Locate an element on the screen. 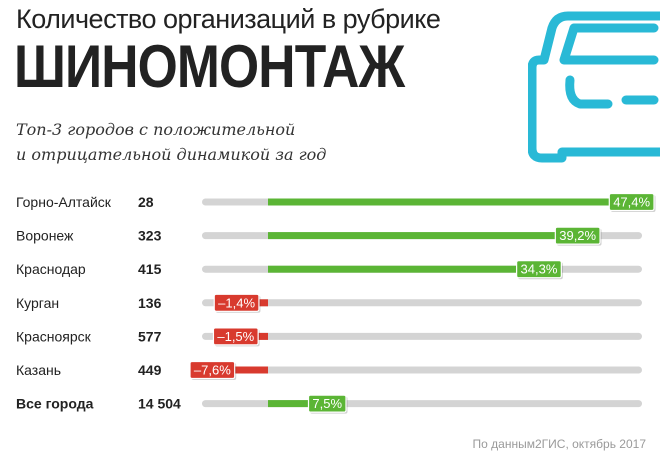  category-label: Курган is located at coordinates (37, 303).